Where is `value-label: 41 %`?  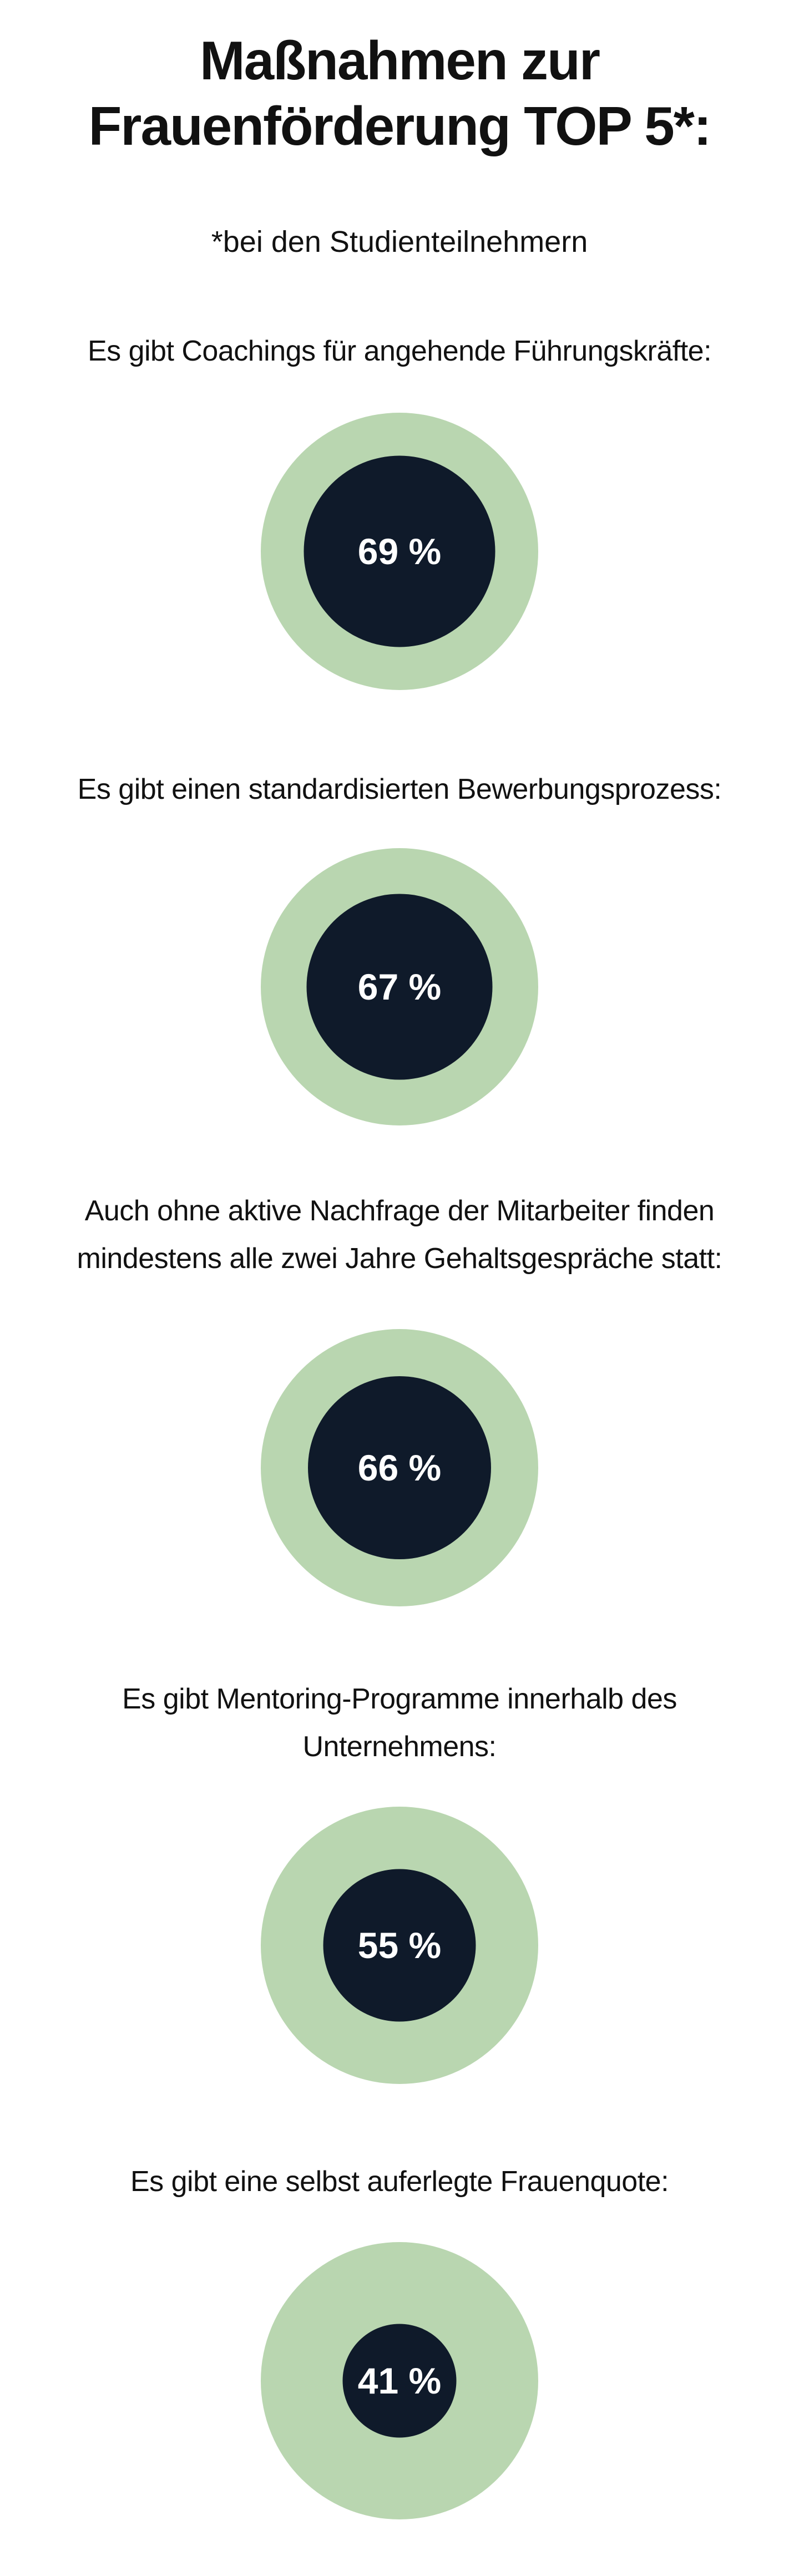
value-label: 41 % is located at coordinates (399, 2380).